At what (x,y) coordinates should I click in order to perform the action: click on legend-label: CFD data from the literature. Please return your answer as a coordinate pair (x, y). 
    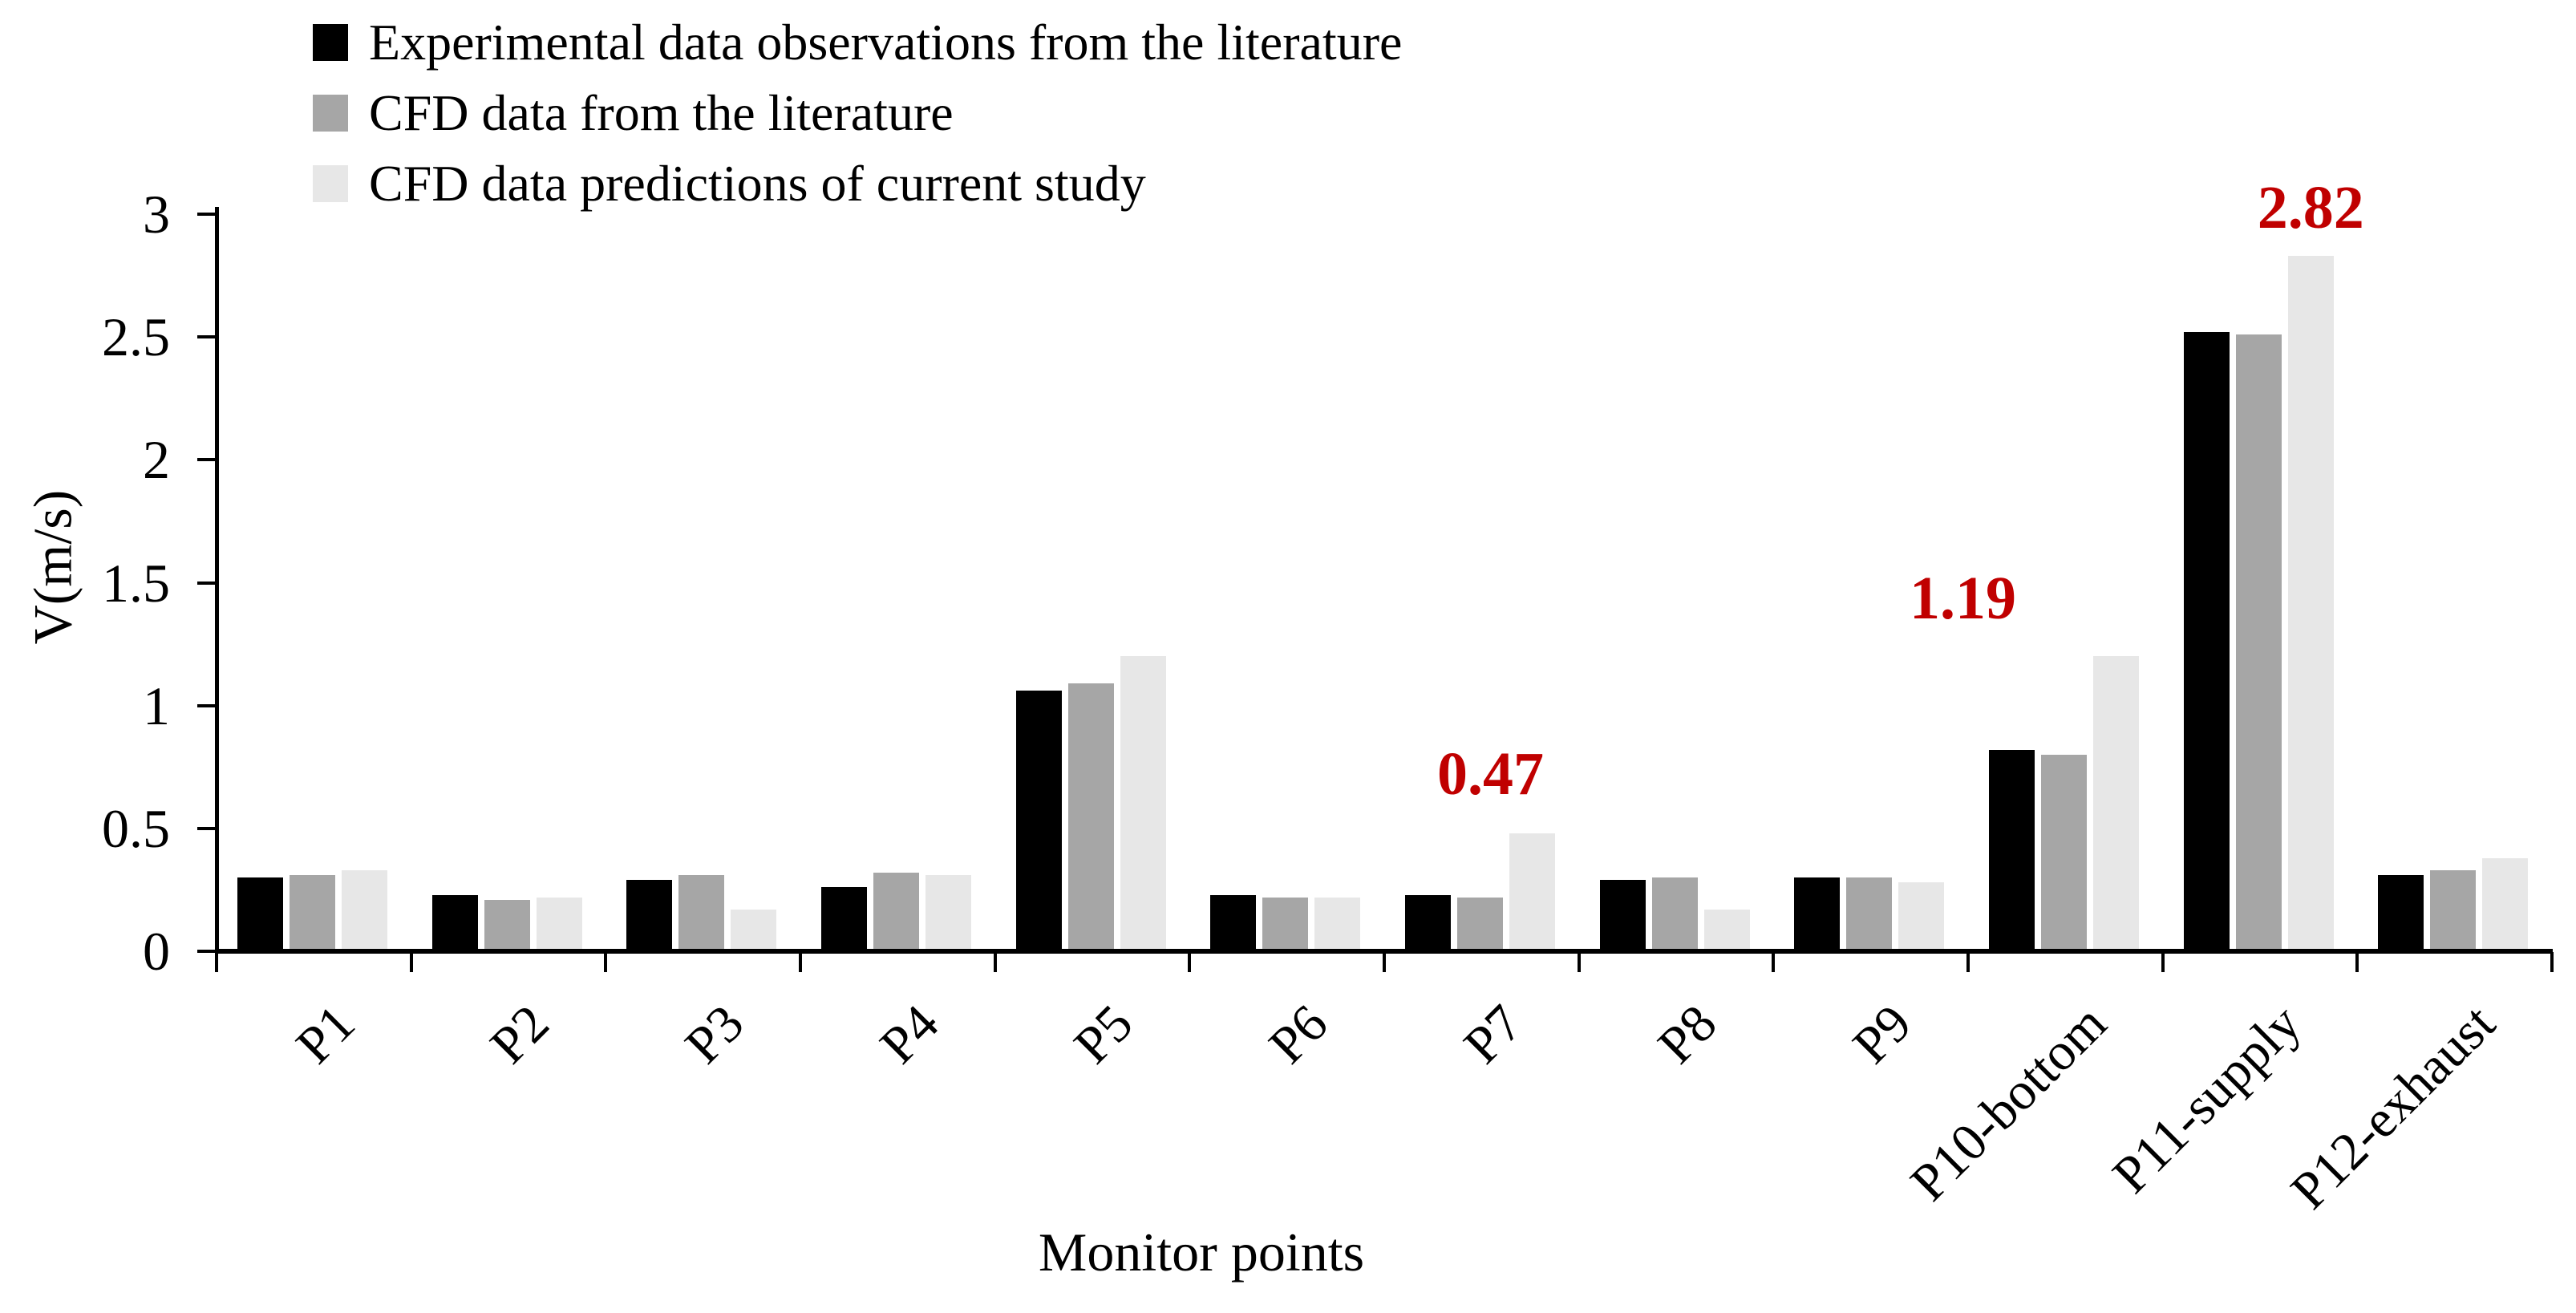
    Looking at the image, I should click on (661, 112).